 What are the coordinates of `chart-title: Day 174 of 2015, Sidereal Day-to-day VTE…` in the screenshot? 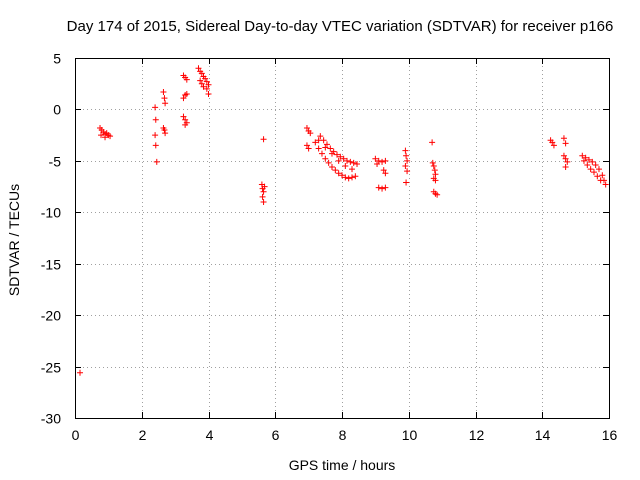 It's located at (340, 26).